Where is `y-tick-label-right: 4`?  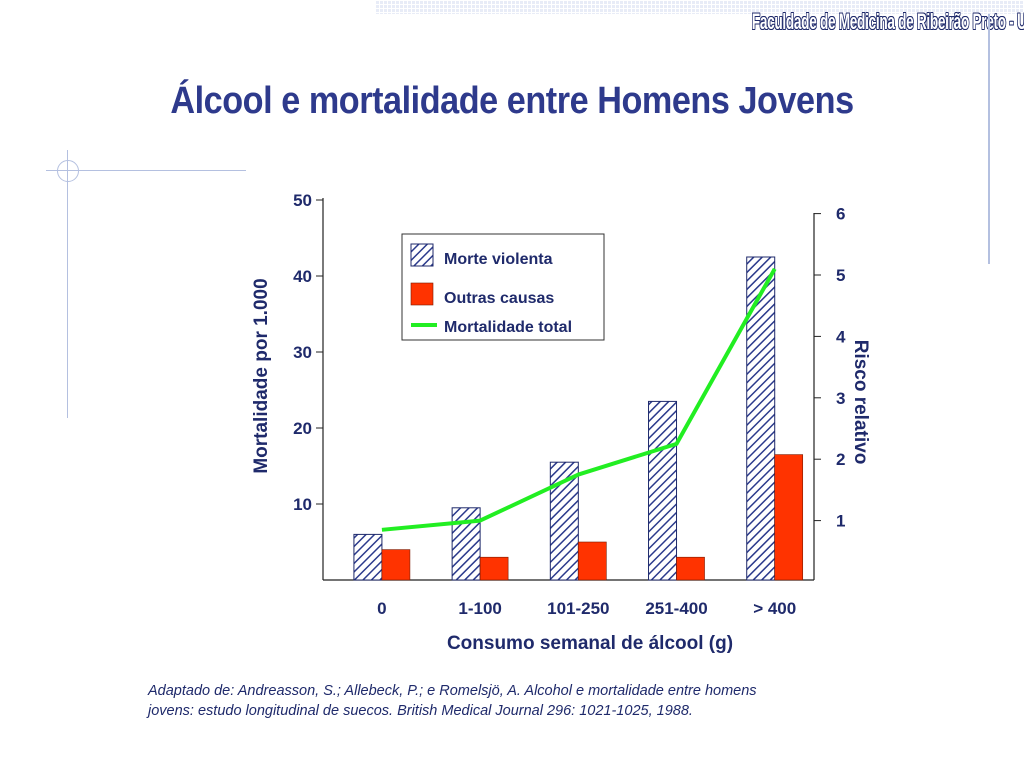
y-tick-label-right: 4 is located at coordinates (841, 336).